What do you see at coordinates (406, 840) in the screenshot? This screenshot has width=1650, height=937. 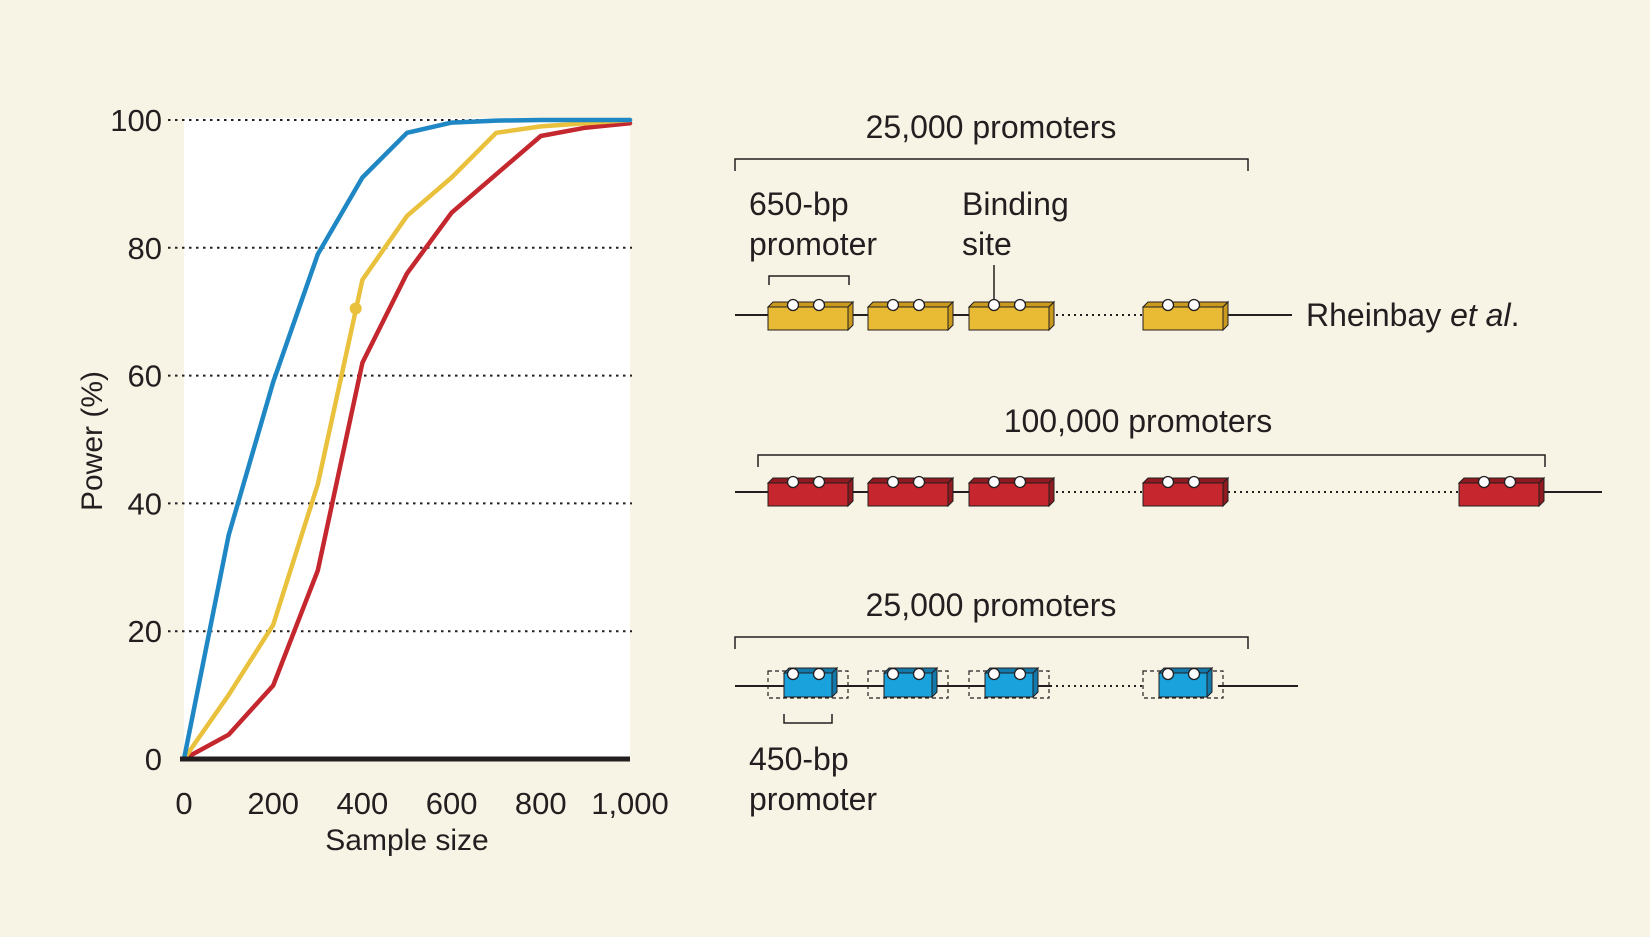 I see `x-axis-label: Sample size` at bounding box center [406, 840].